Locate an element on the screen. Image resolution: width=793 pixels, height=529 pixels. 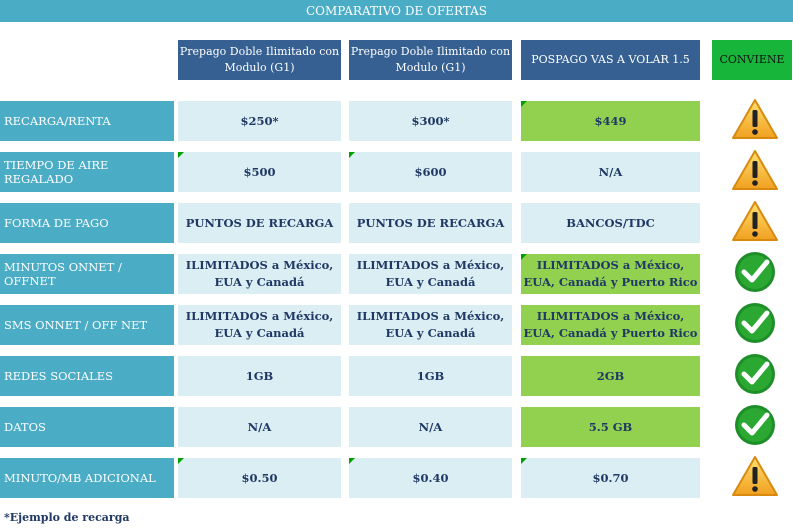
table-cell: $0.50 is located at coordinates (259, 478).